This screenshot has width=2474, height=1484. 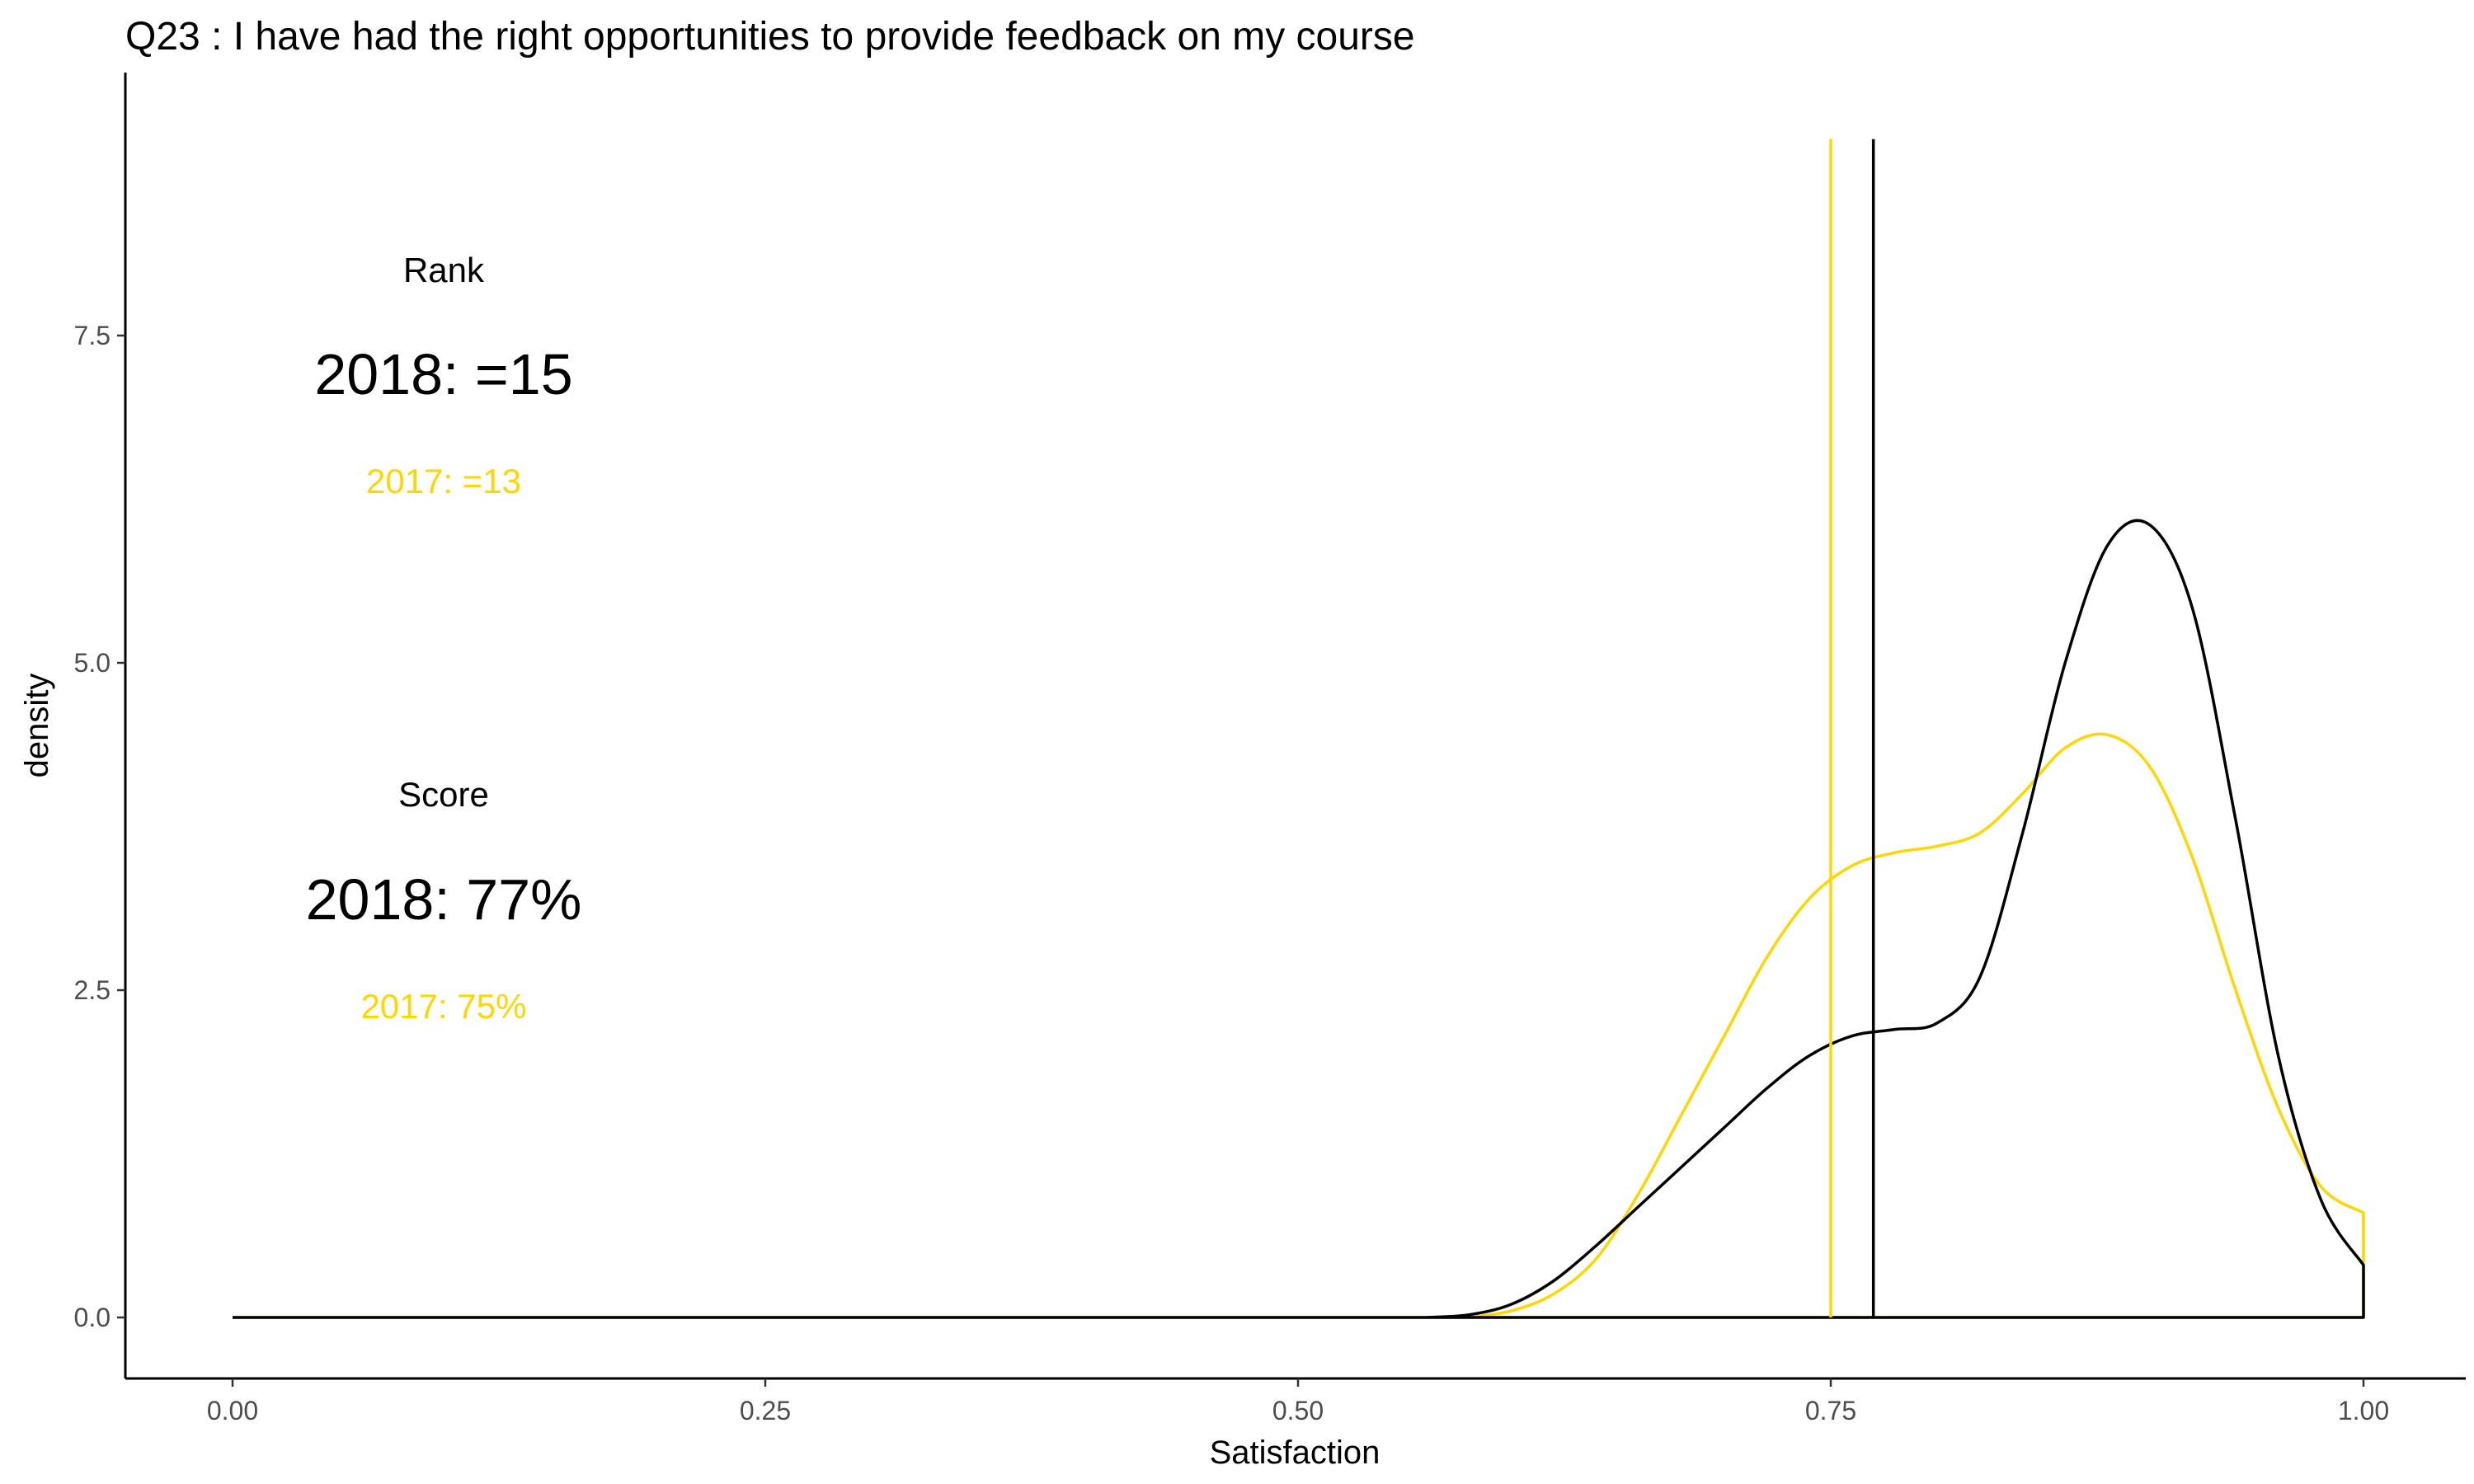 What do you see at coordinates (232, 1410) in the screenshot?
I see `x-tick-label: 0.00` at bounding box center [232, 1410].